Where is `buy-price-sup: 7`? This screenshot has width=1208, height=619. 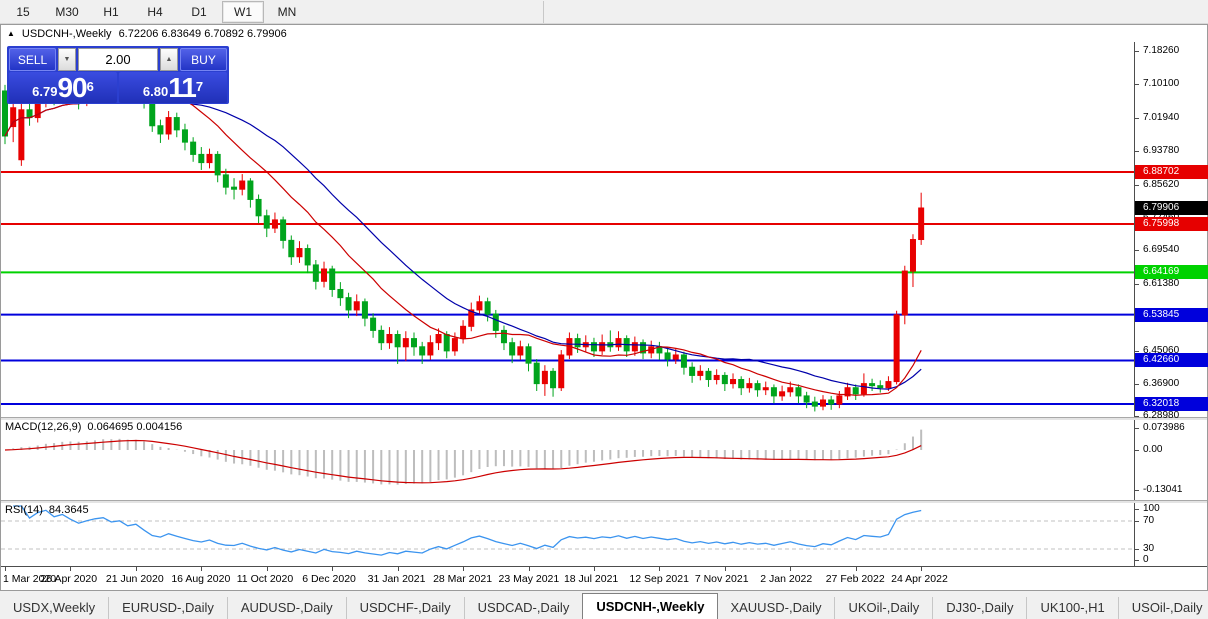
buy-price-sup: 7 is located at coordinates (199, 86).